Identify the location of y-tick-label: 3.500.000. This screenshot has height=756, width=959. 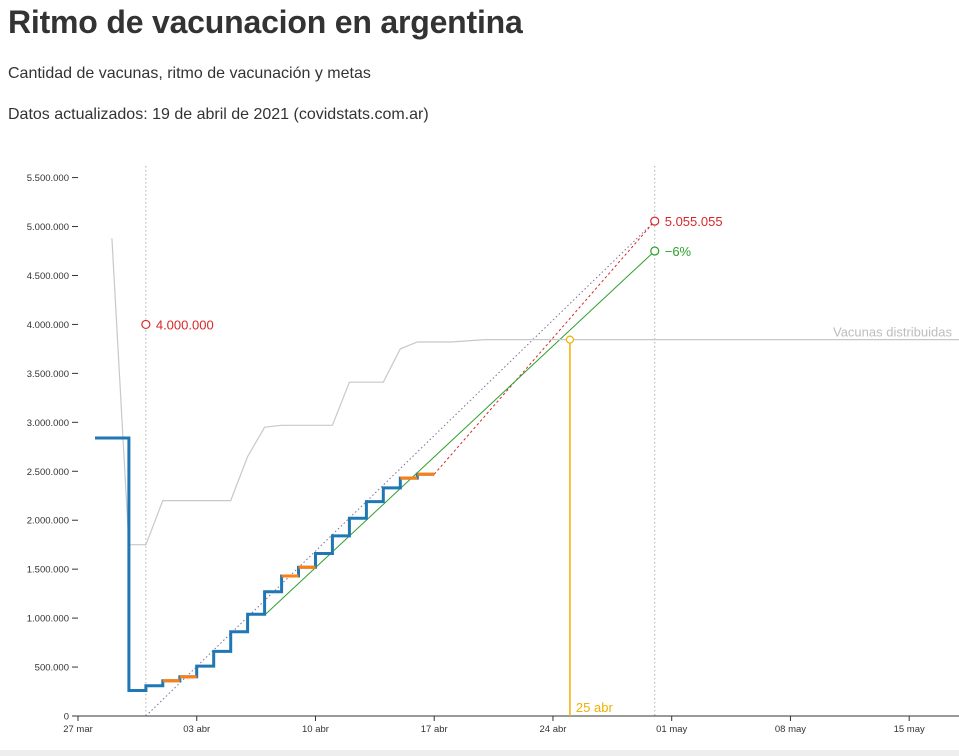
(48, 374).